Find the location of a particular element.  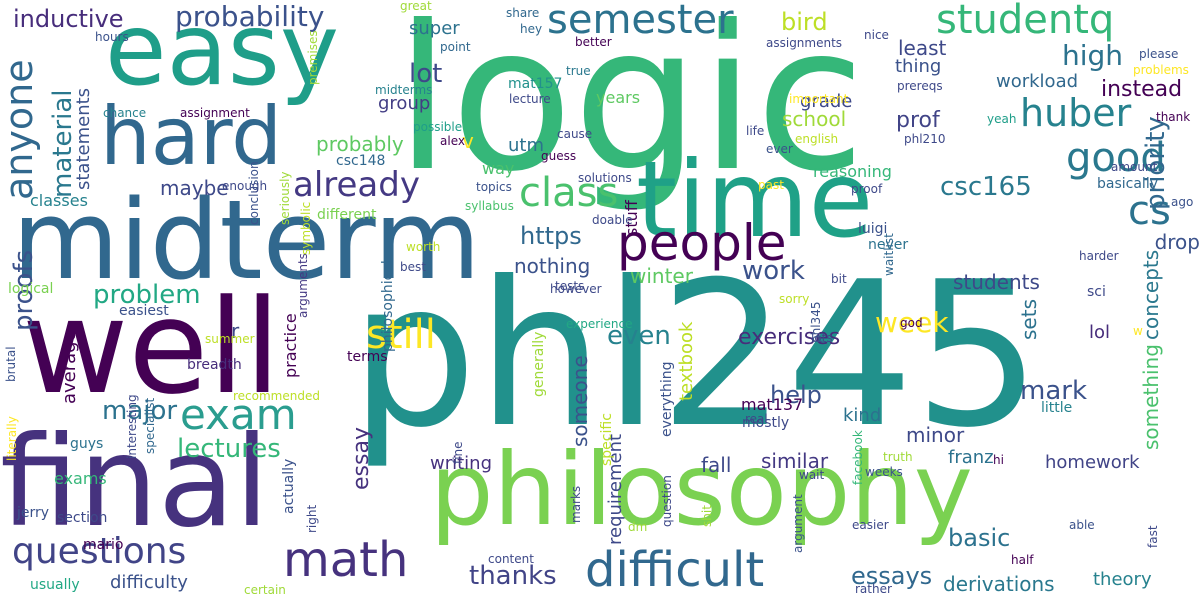

cloud-word: thanks is located at coordinates (513, 576).